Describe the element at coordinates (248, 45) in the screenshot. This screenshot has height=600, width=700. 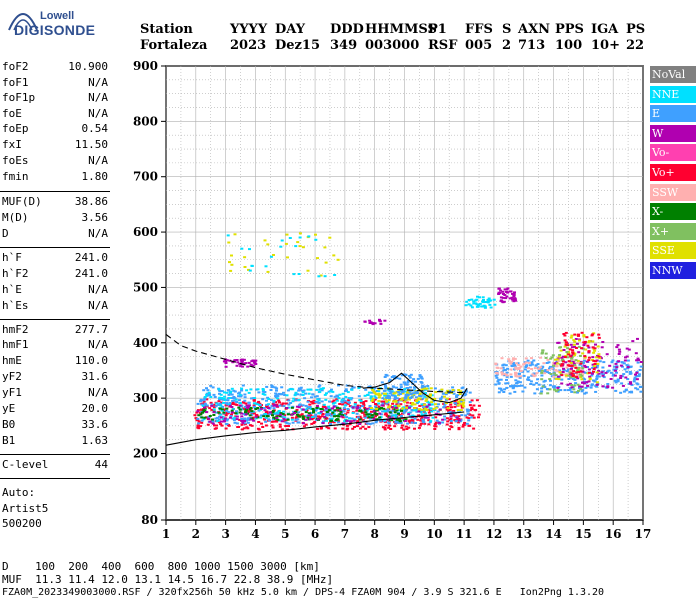
I see `header-row2-cell: 2023` at that location.